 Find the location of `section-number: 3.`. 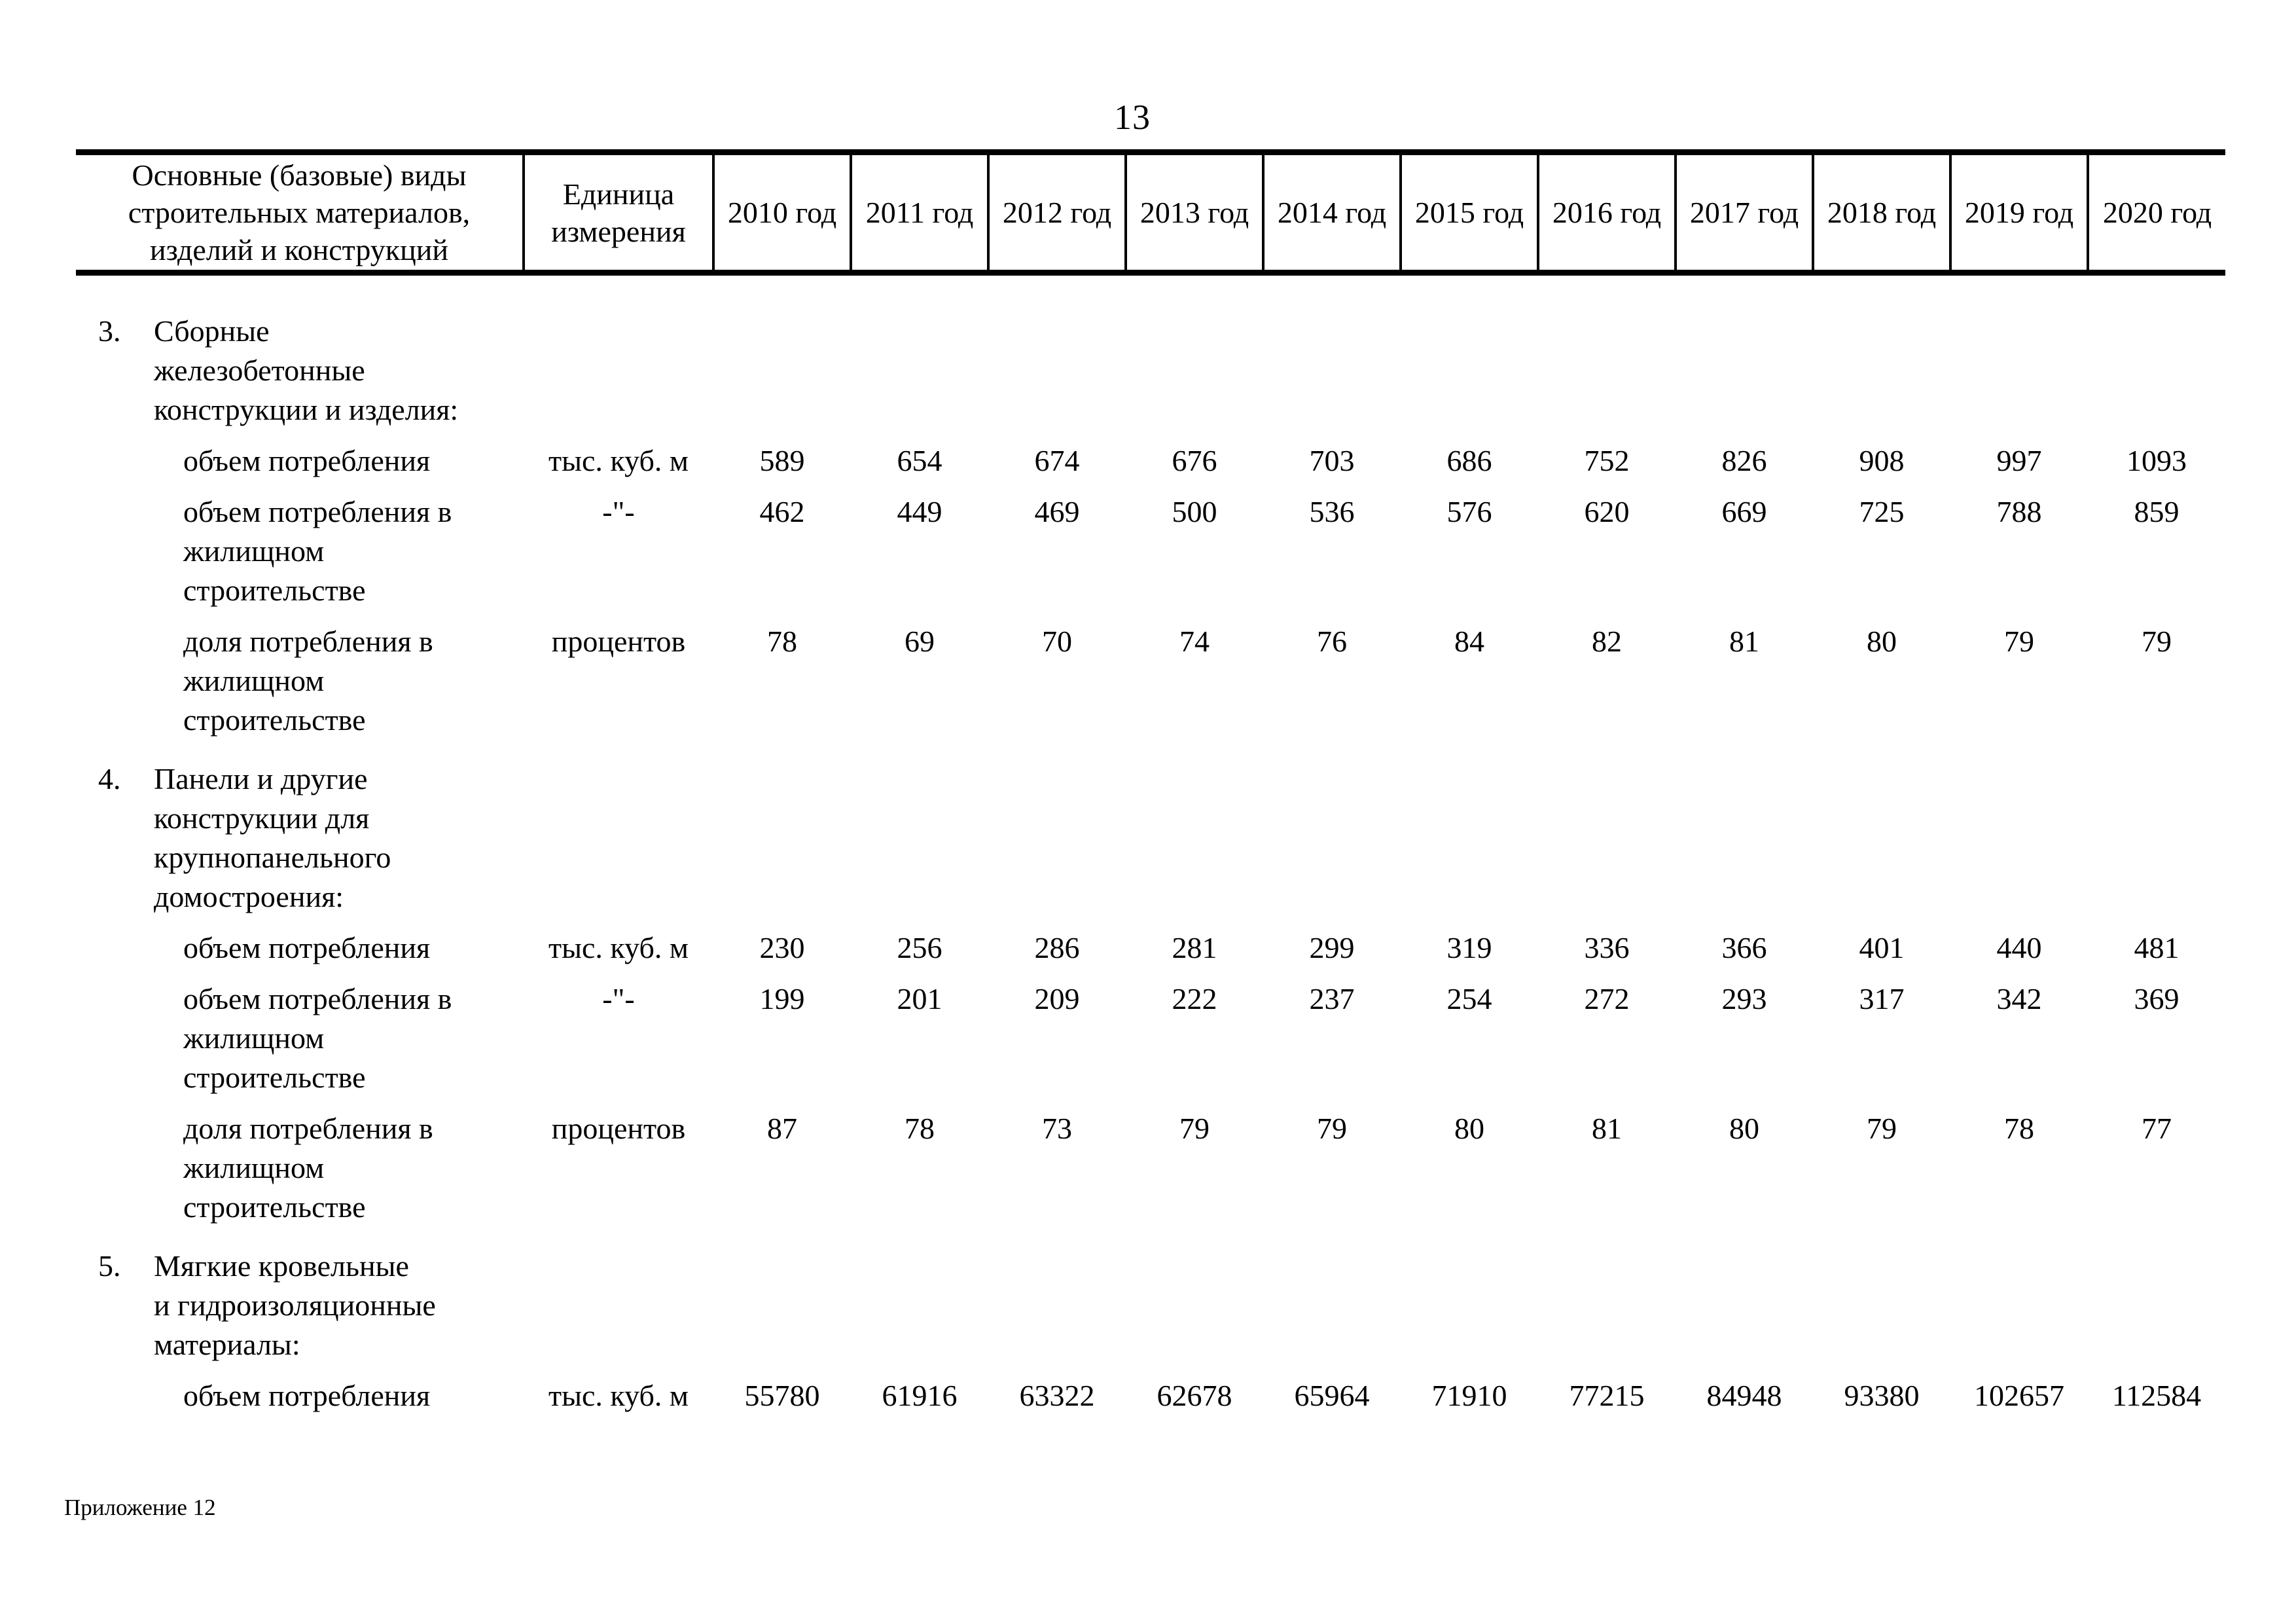

section-number: 3. is located at coordinates (109, 331).